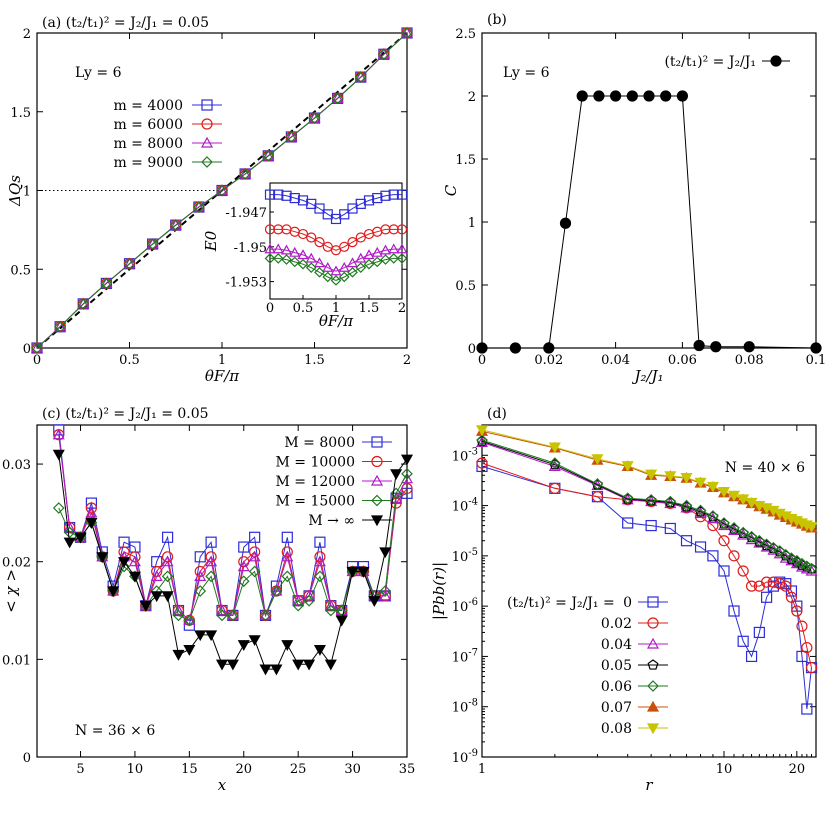 Image resolution: width=830 pixels, height=830 pixels. I want to click on x-axis-label: θF/π, so click(222, 376).